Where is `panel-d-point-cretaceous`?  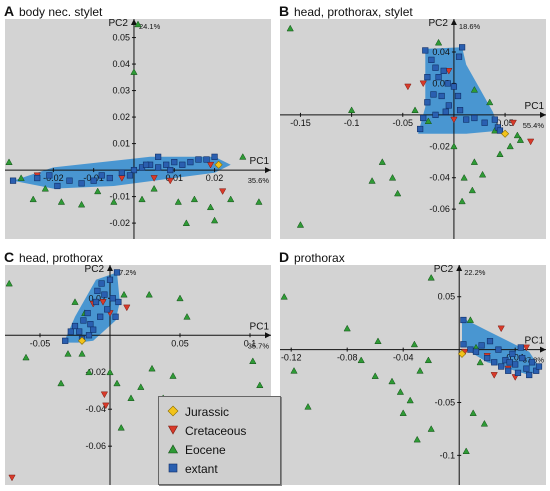 panel-d-point-cretaceous is located at coordinates (501, 329).